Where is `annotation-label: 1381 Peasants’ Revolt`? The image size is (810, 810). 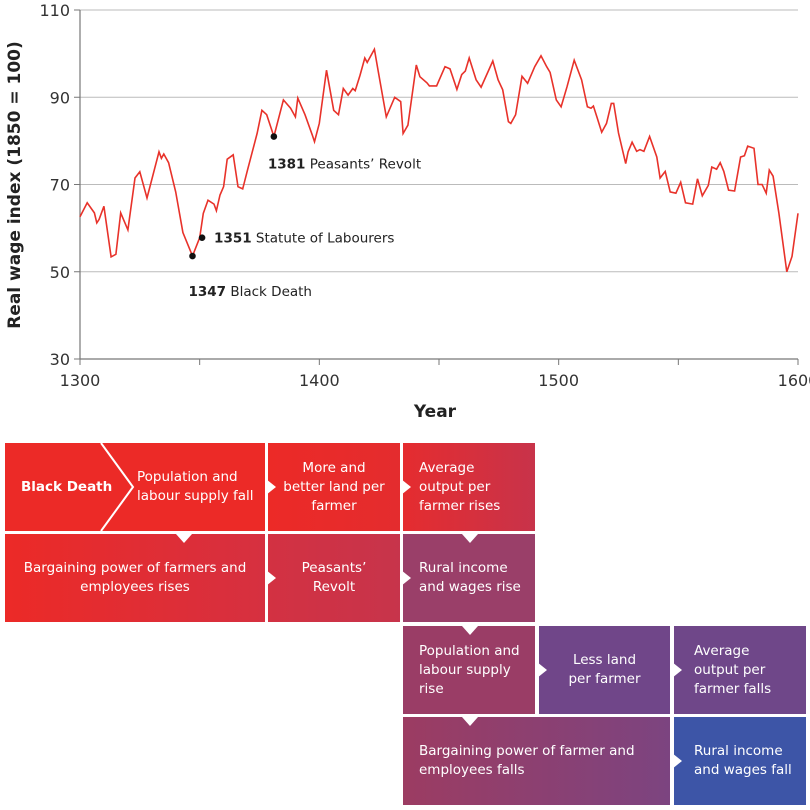
annotation-label: 1381 Peasants’ Revolt is located at coordinates (344, 165).